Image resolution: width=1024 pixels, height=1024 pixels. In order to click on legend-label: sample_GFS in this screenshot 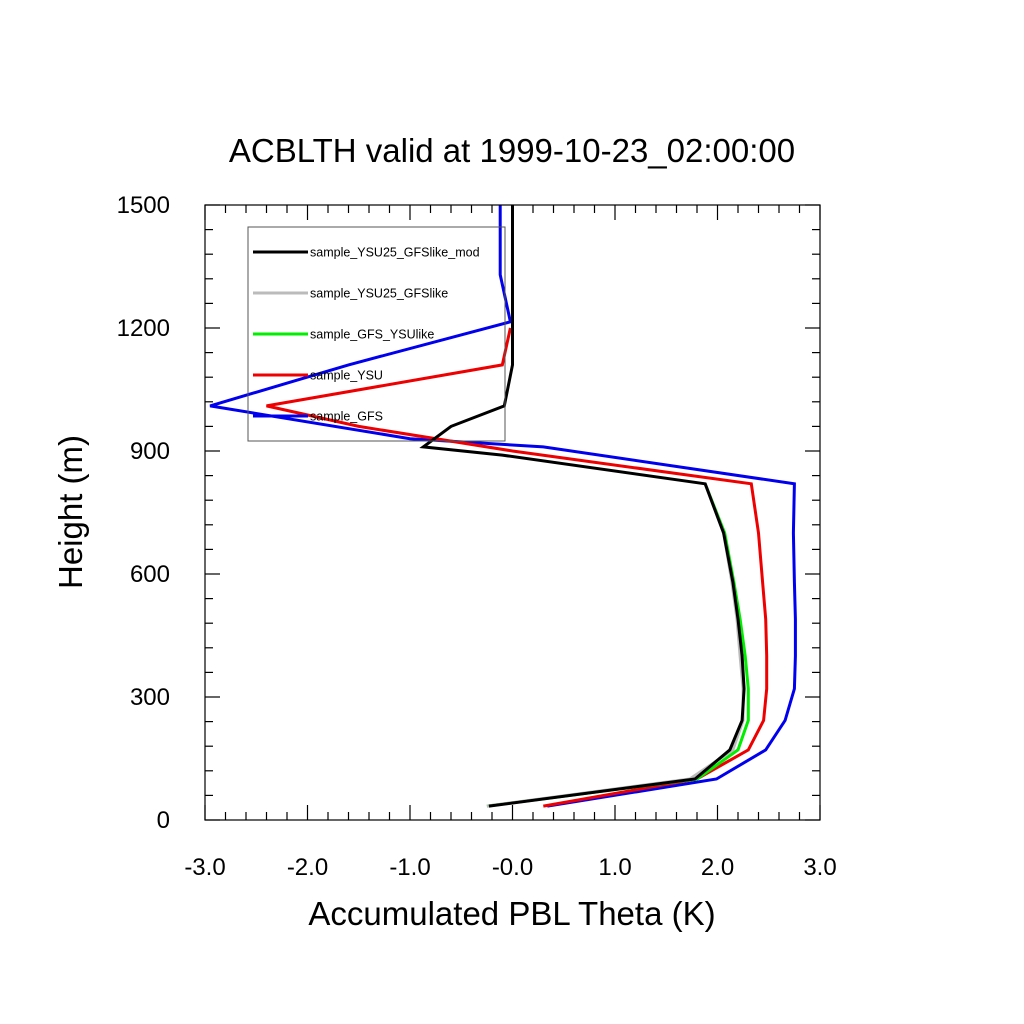, I will do `click(346, 417)`.